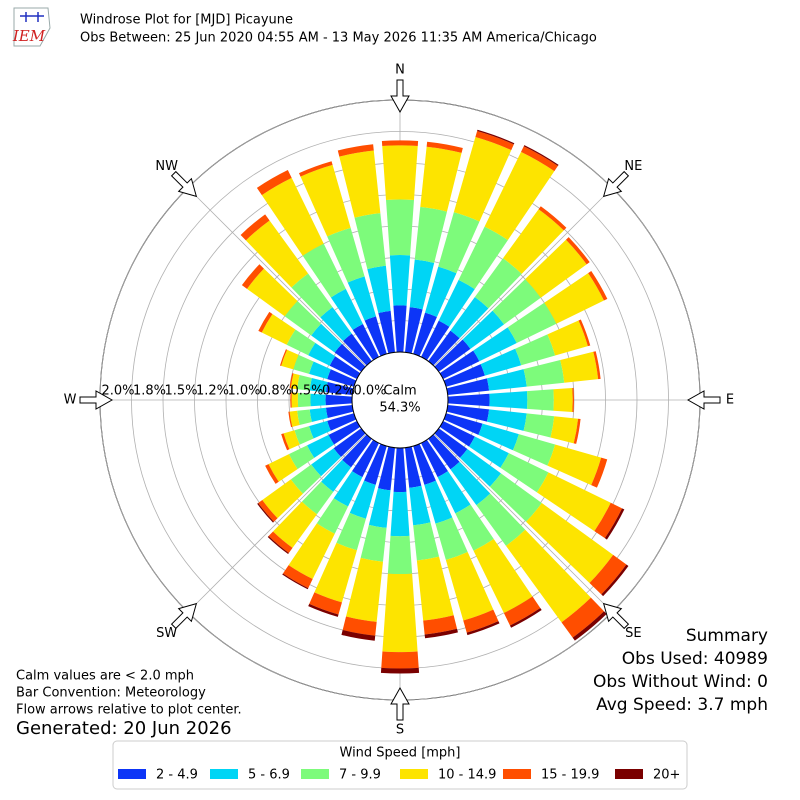  What do you see at coordinates (400, 400) in the screenshot?
I see `calm-circle` at bounding box center [400, 400].